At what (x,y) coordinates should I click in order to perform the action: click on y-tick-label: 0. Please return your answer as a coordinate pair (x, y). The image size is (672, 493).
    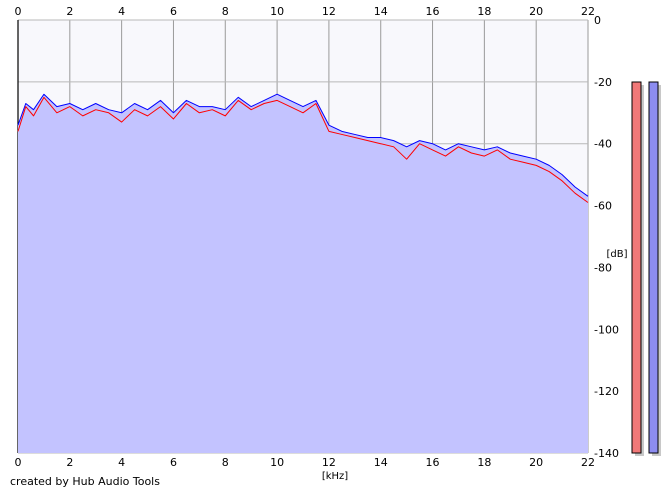
    Looking at the image, I should click on (597, 20).